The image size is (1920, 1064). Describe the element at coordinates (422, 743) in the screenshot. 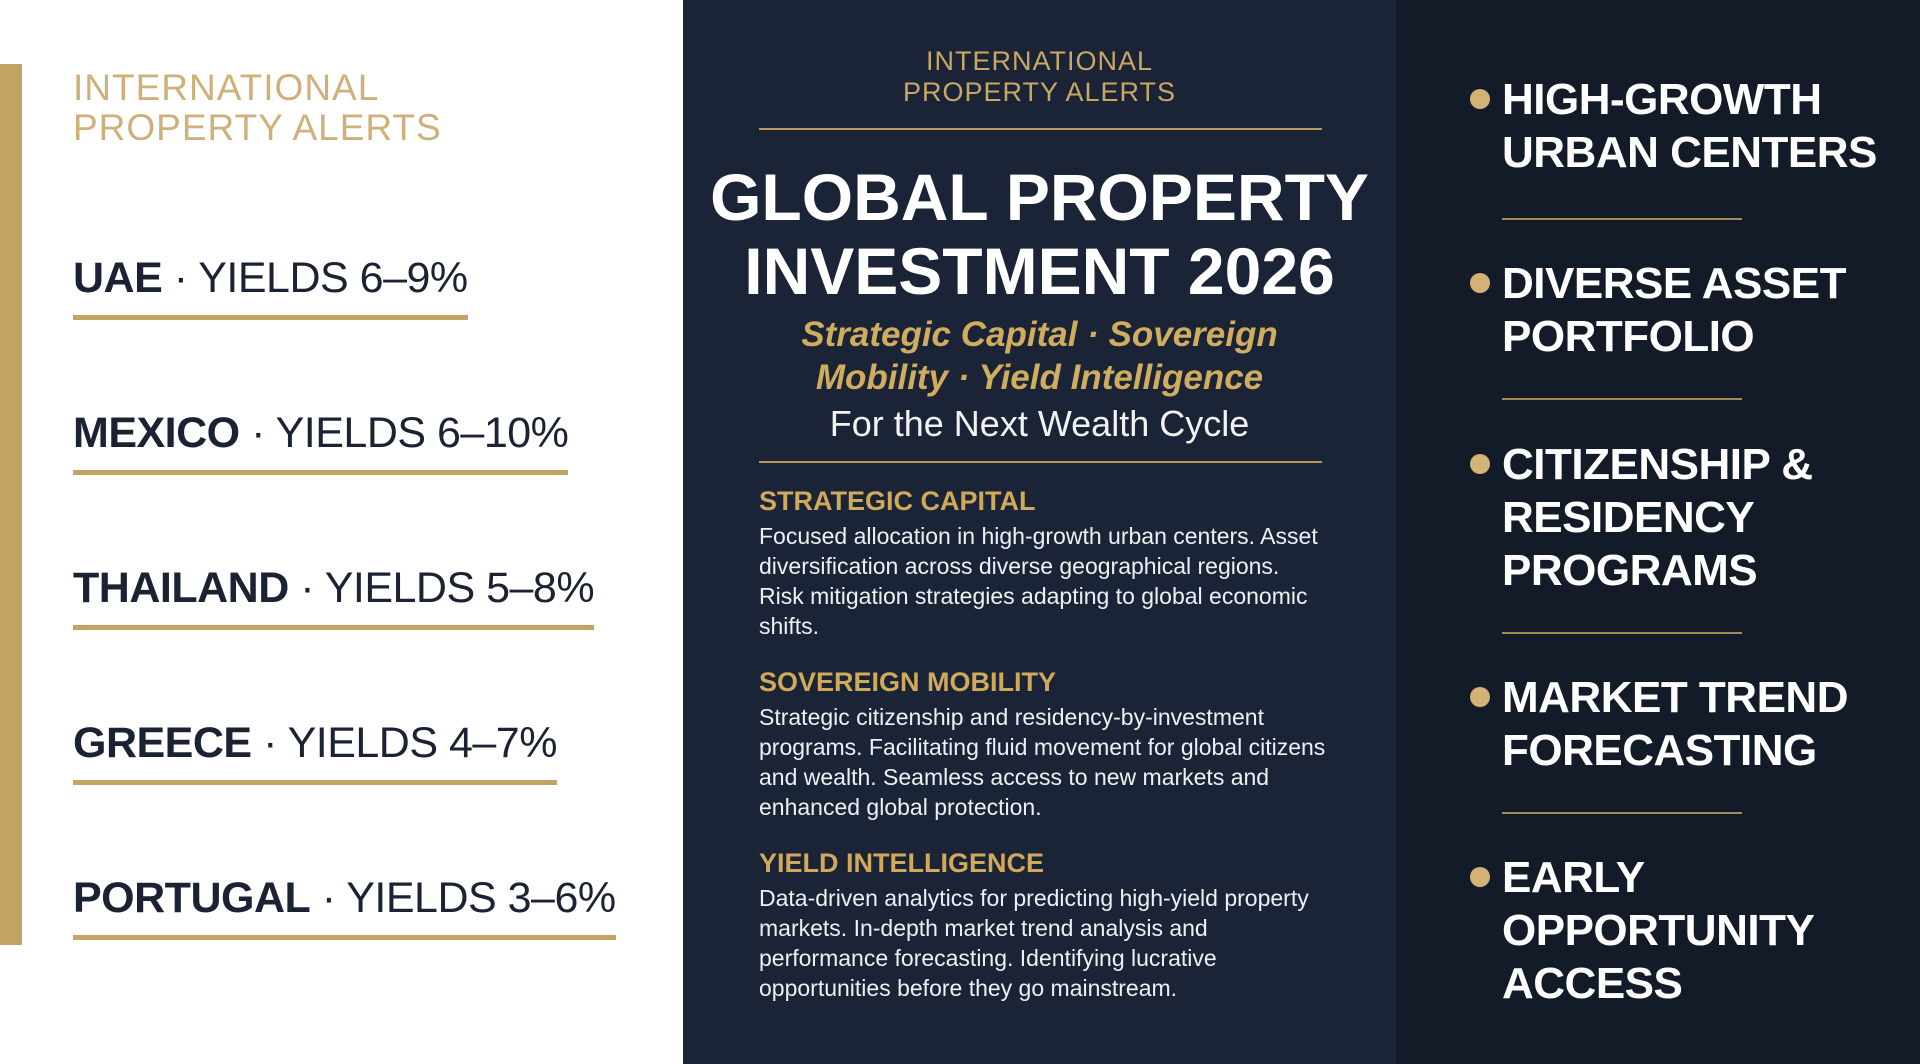

I see `yields: YIELDS 4–7%` at that location.